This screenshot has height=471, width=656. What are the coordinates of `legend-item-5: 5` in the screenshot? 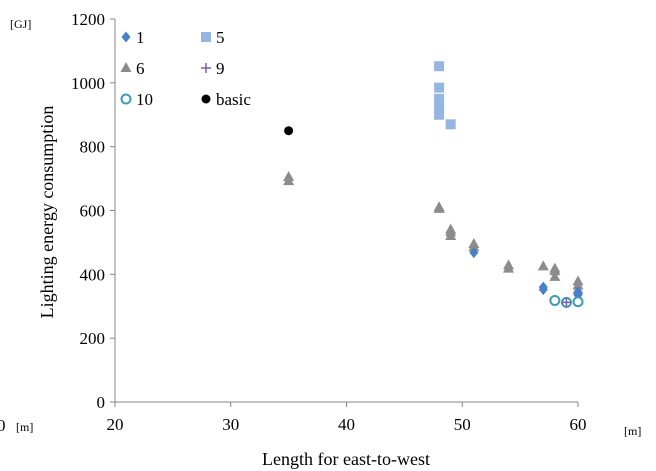 It's located at (213, 37).